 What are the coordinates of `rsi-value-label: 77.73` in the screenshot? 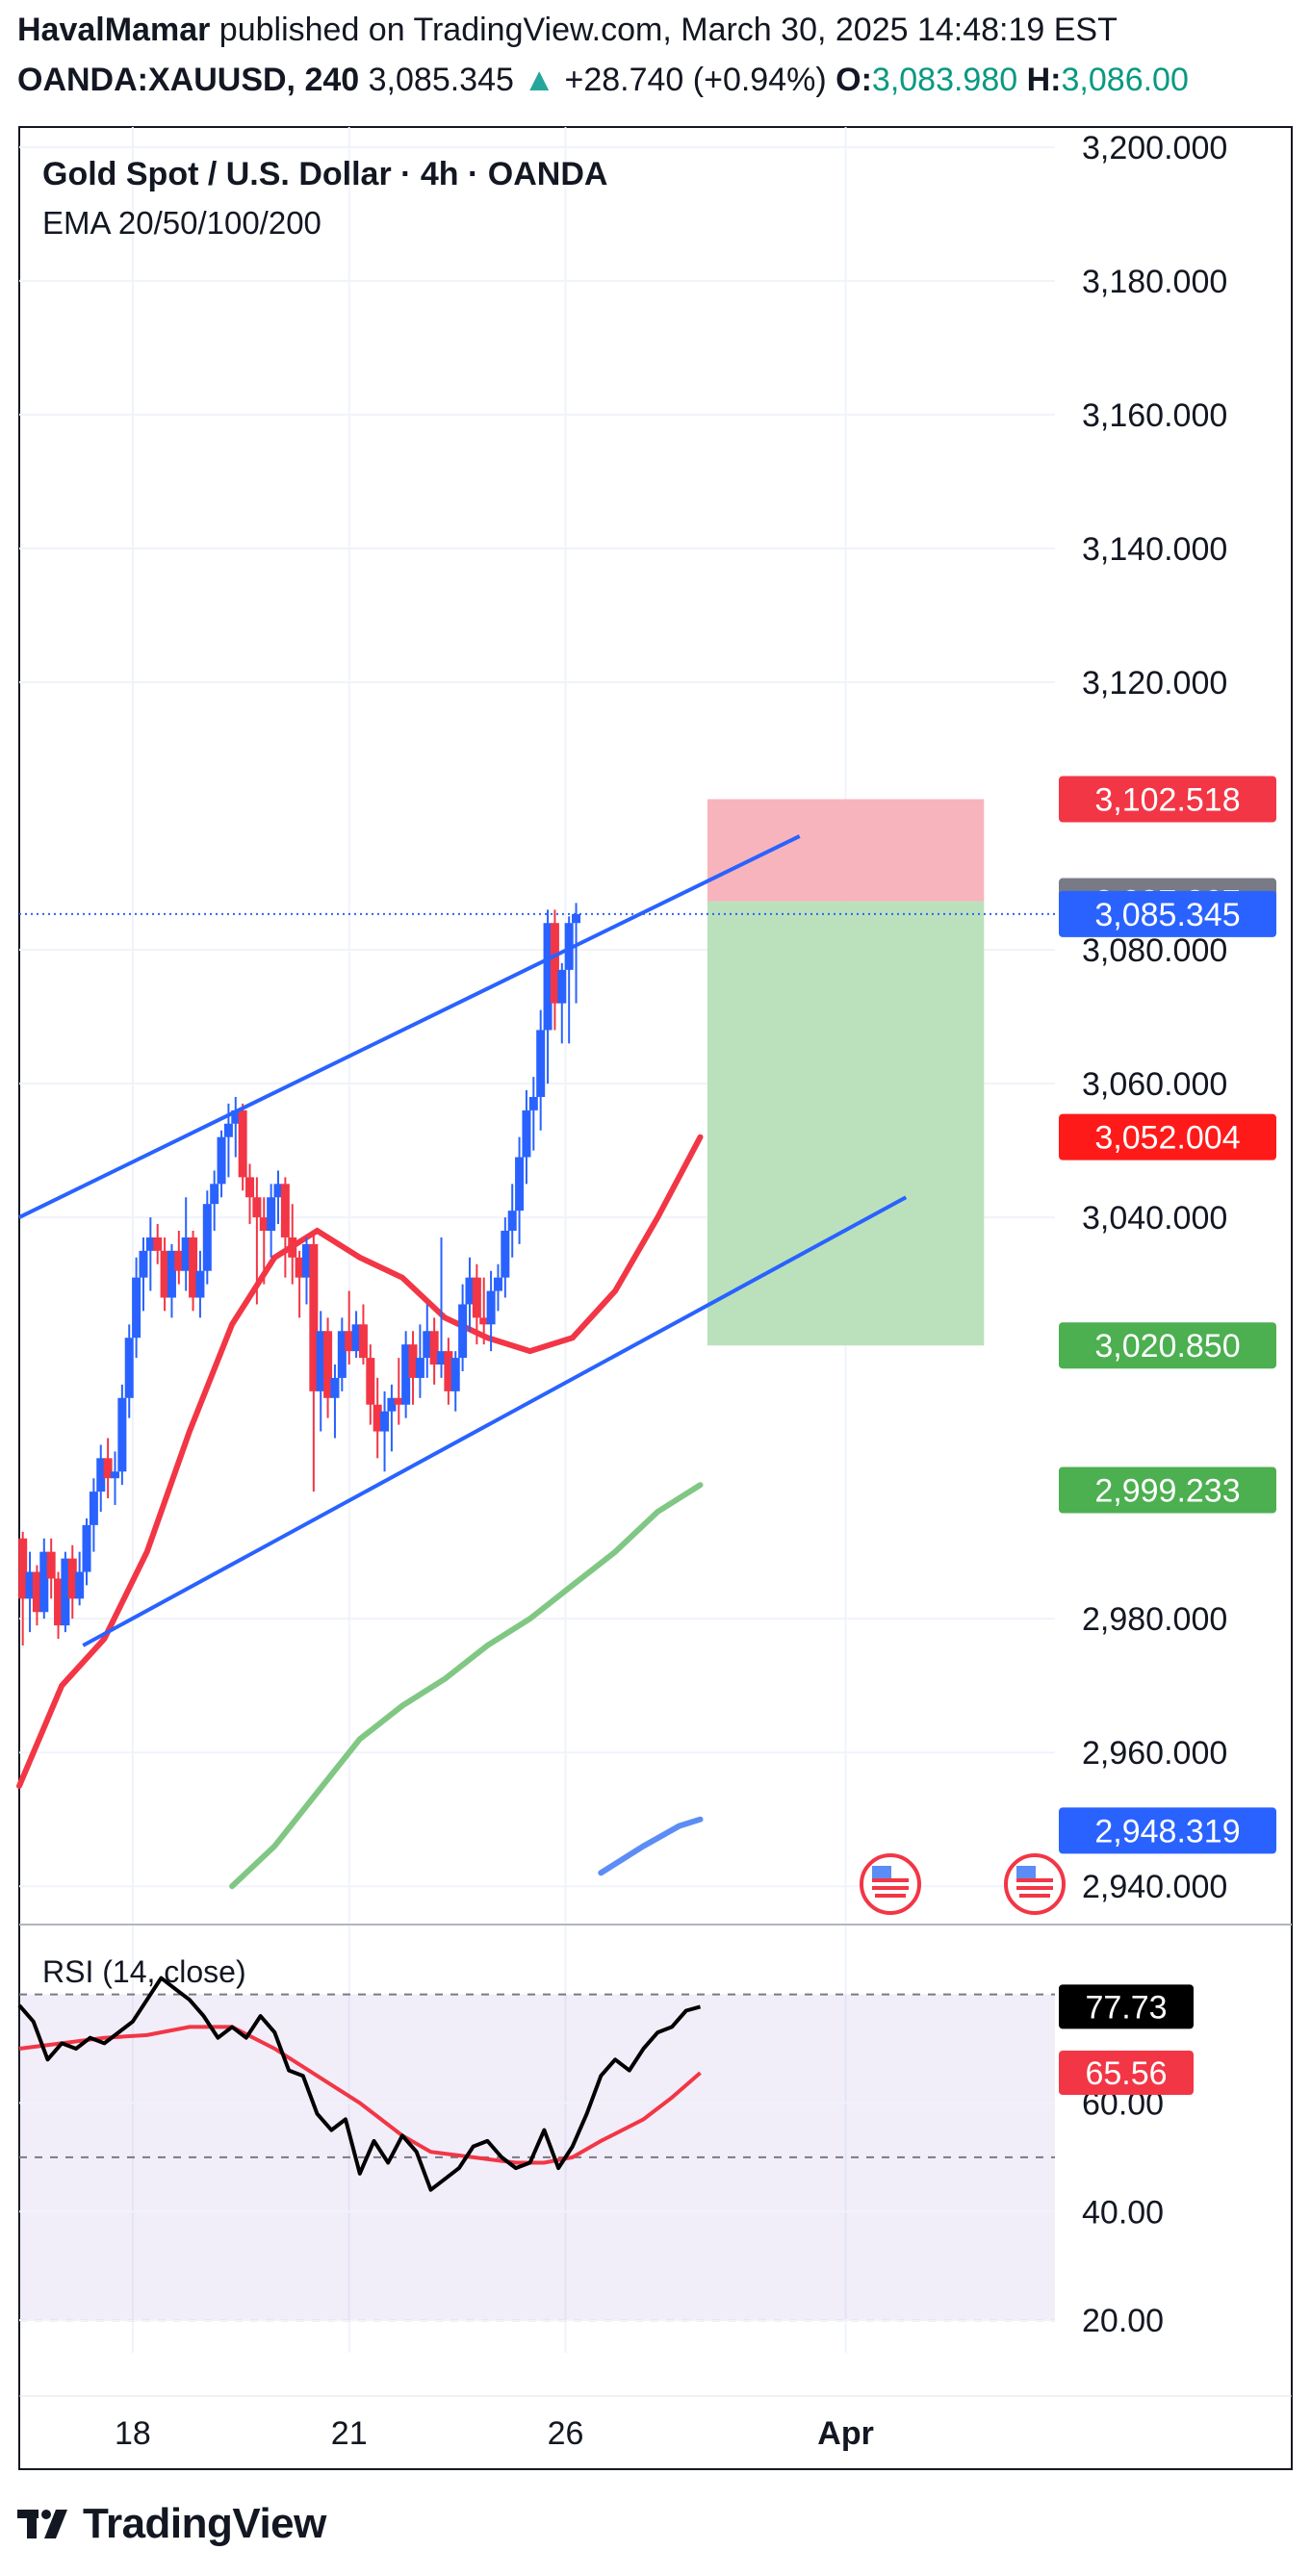 It's located at (1126, 2007).